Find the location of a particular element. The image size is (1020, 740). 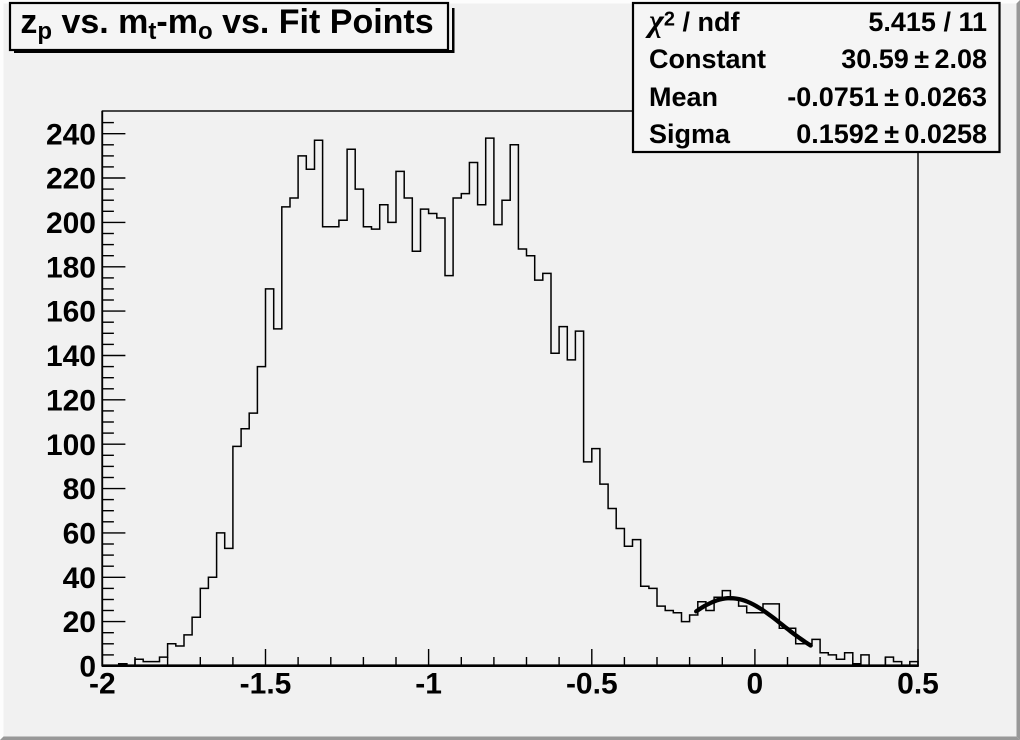

svg-text: -2 is located at coordinates (102, 684).